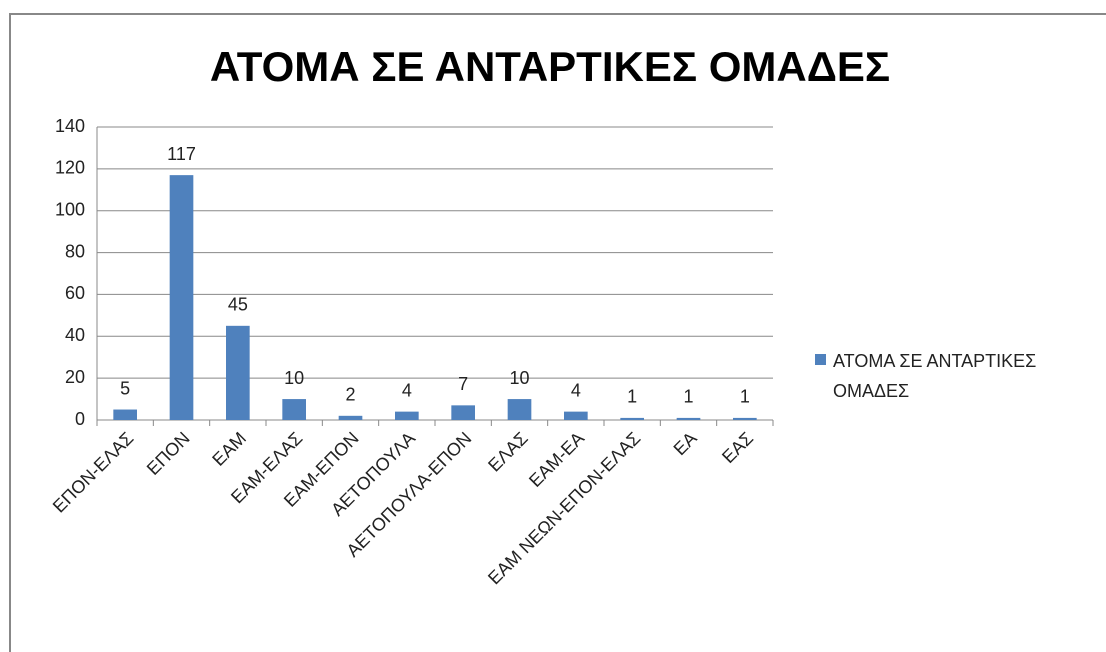  Describe the element at coordinates (820, 359) in the screenshot. I see `legend-swatch` at that location.